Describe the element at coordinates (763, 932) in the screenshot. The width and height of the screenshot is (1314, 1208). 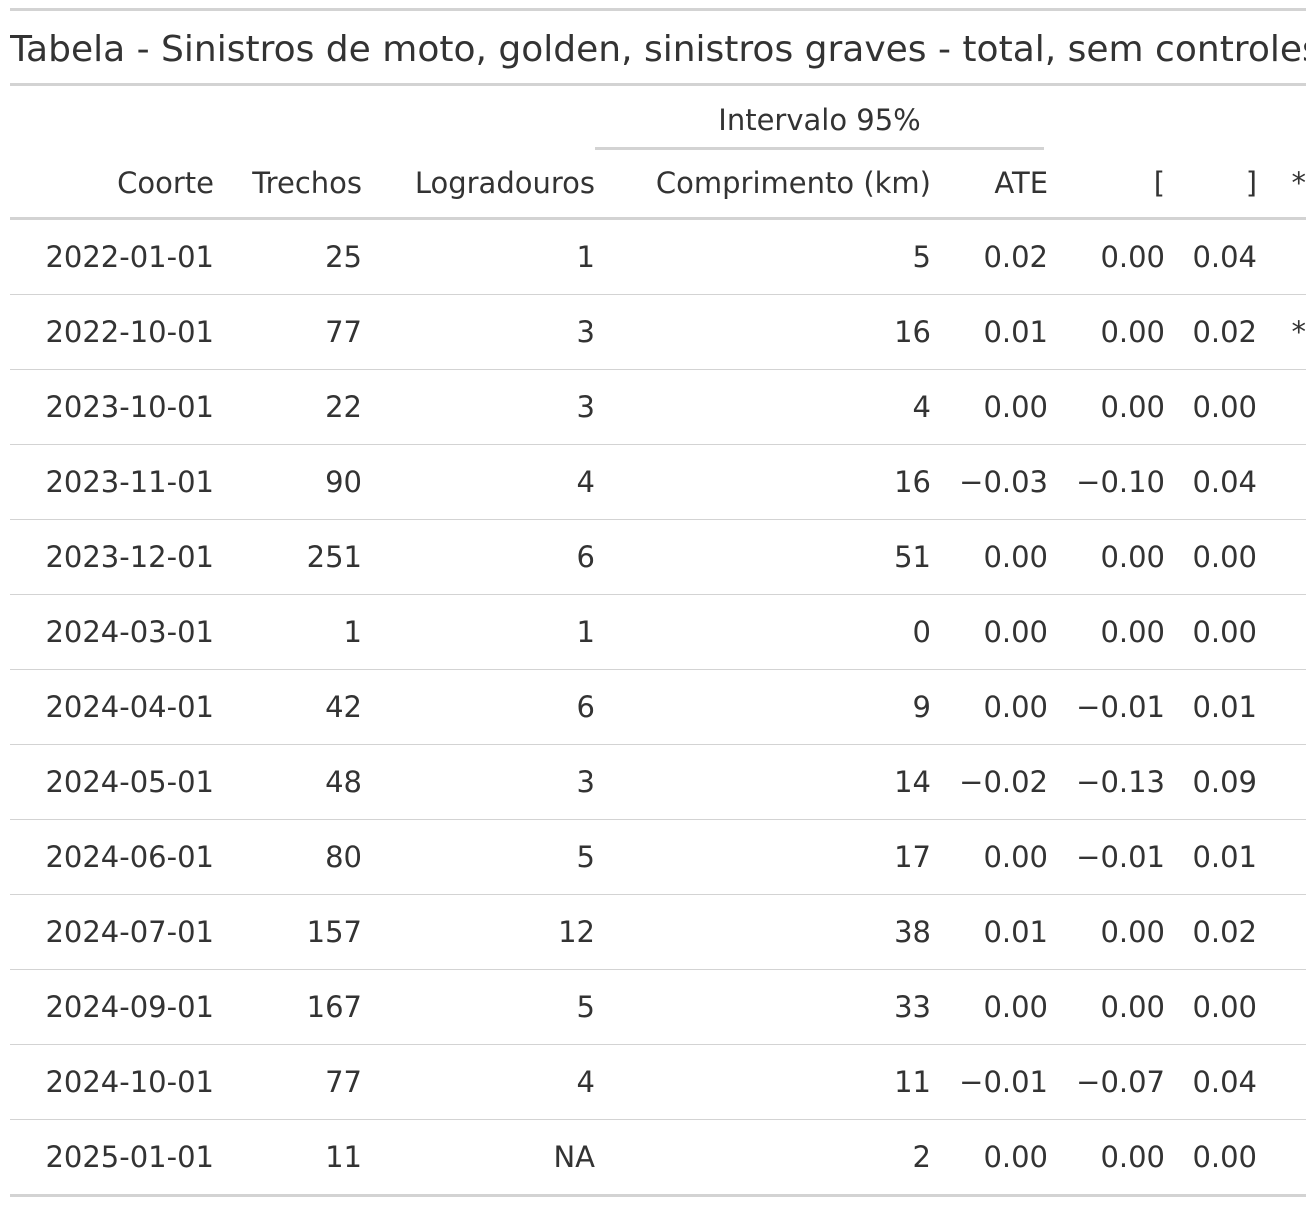
I see `cell-comprimento: 38` at that location.